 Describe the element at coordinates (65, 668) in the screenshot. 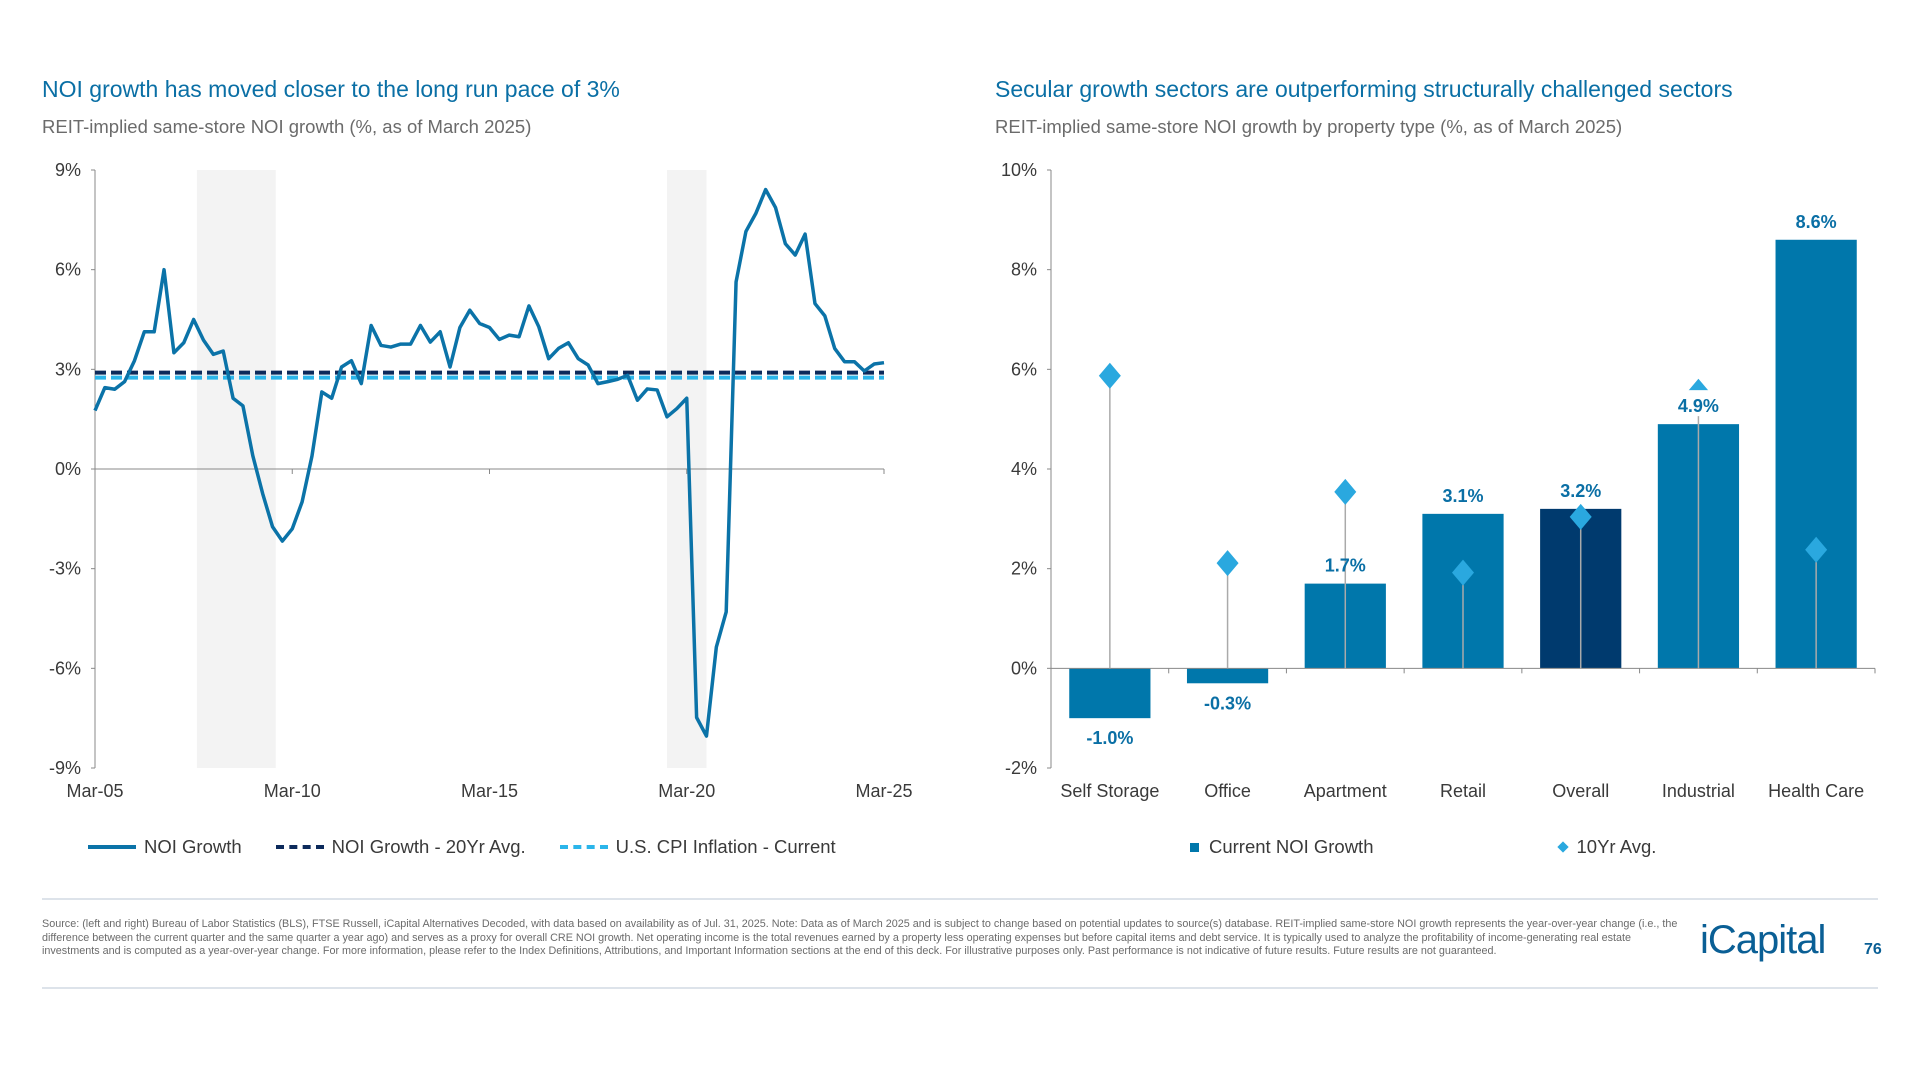

I see `y-tick-label: -6%` at that location.